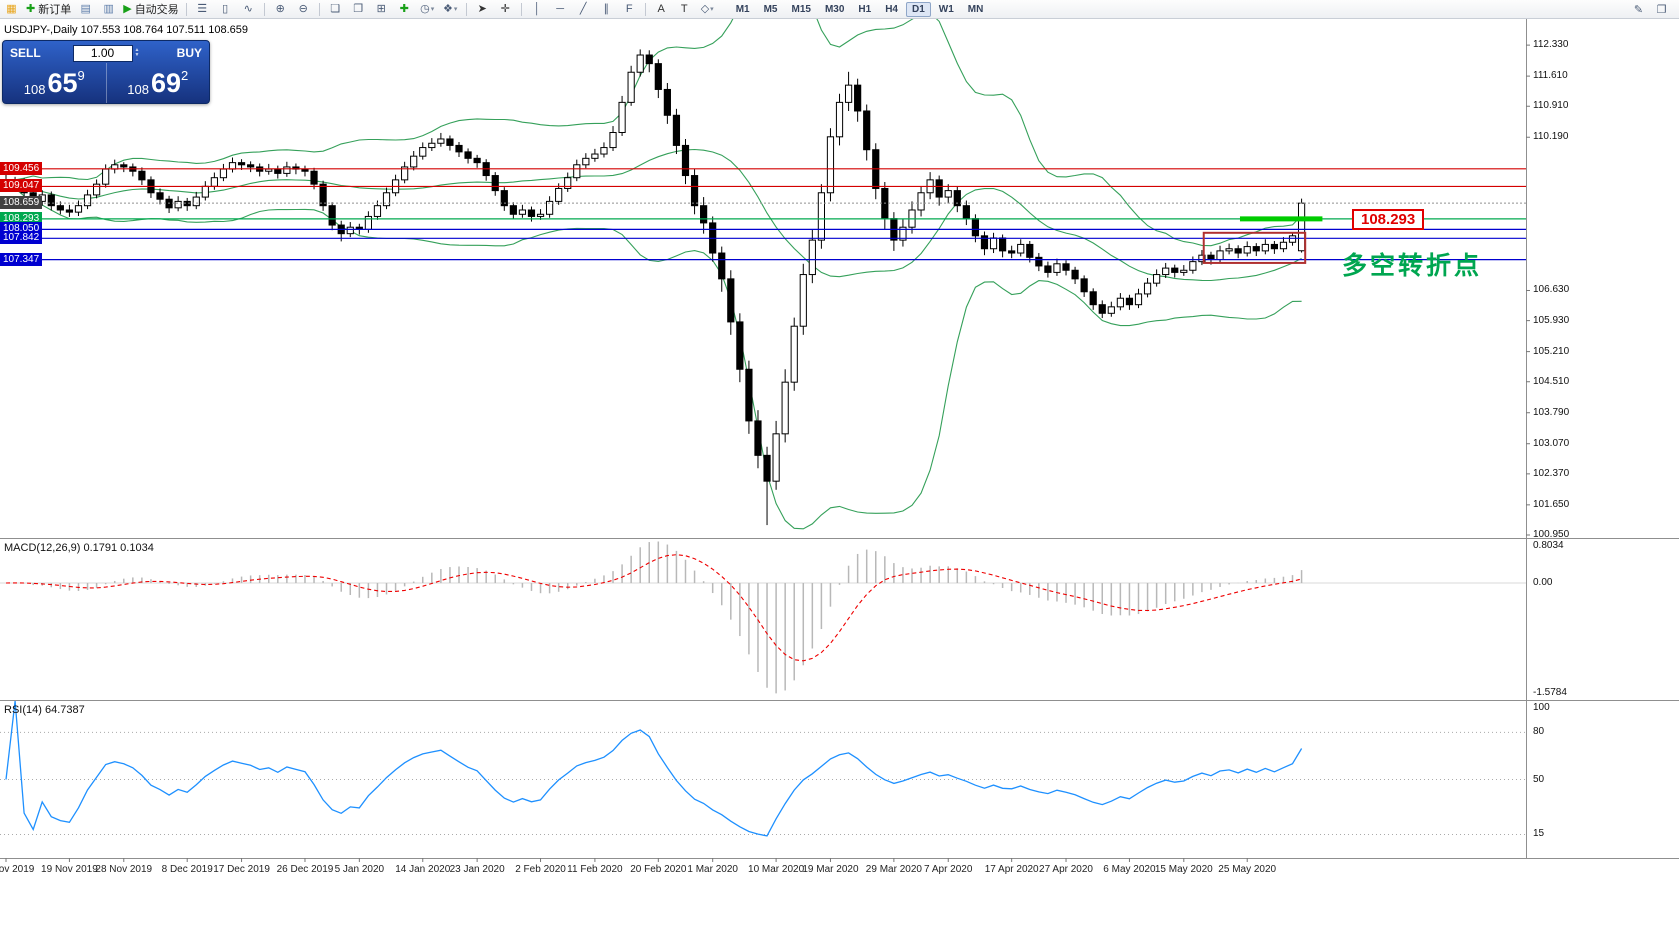 The width and height of the screenshot is (1679, 942). I want to click on horizontal-line-icon: ─, so click(560, 9).